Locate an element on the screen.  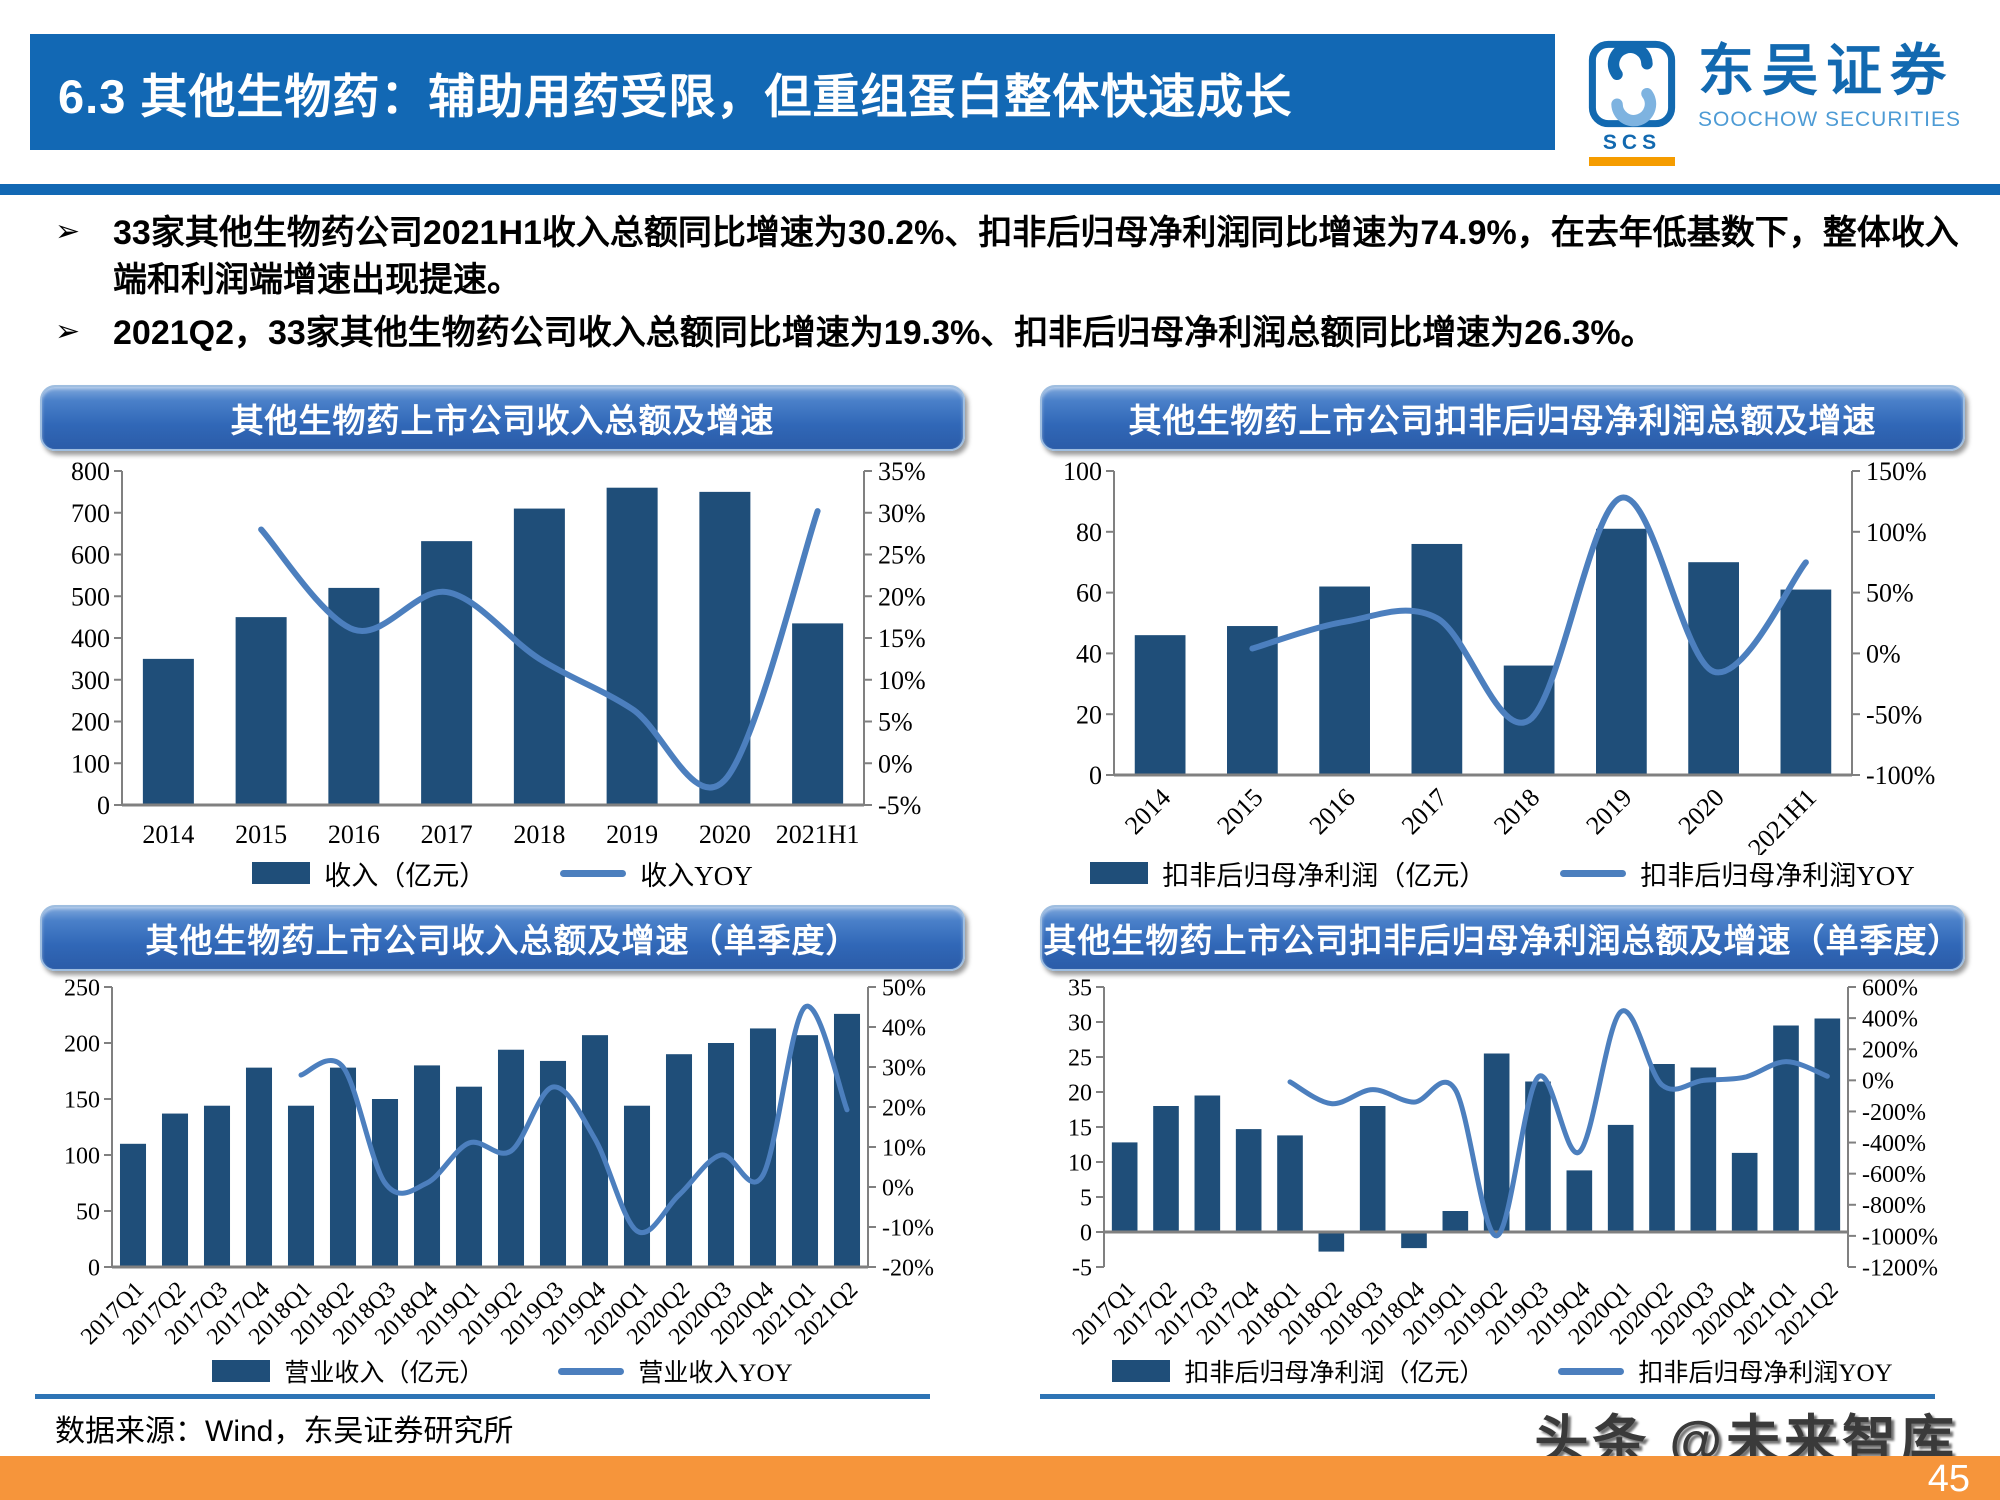
svg-text: 100% is located at coordinates (1896, 532).